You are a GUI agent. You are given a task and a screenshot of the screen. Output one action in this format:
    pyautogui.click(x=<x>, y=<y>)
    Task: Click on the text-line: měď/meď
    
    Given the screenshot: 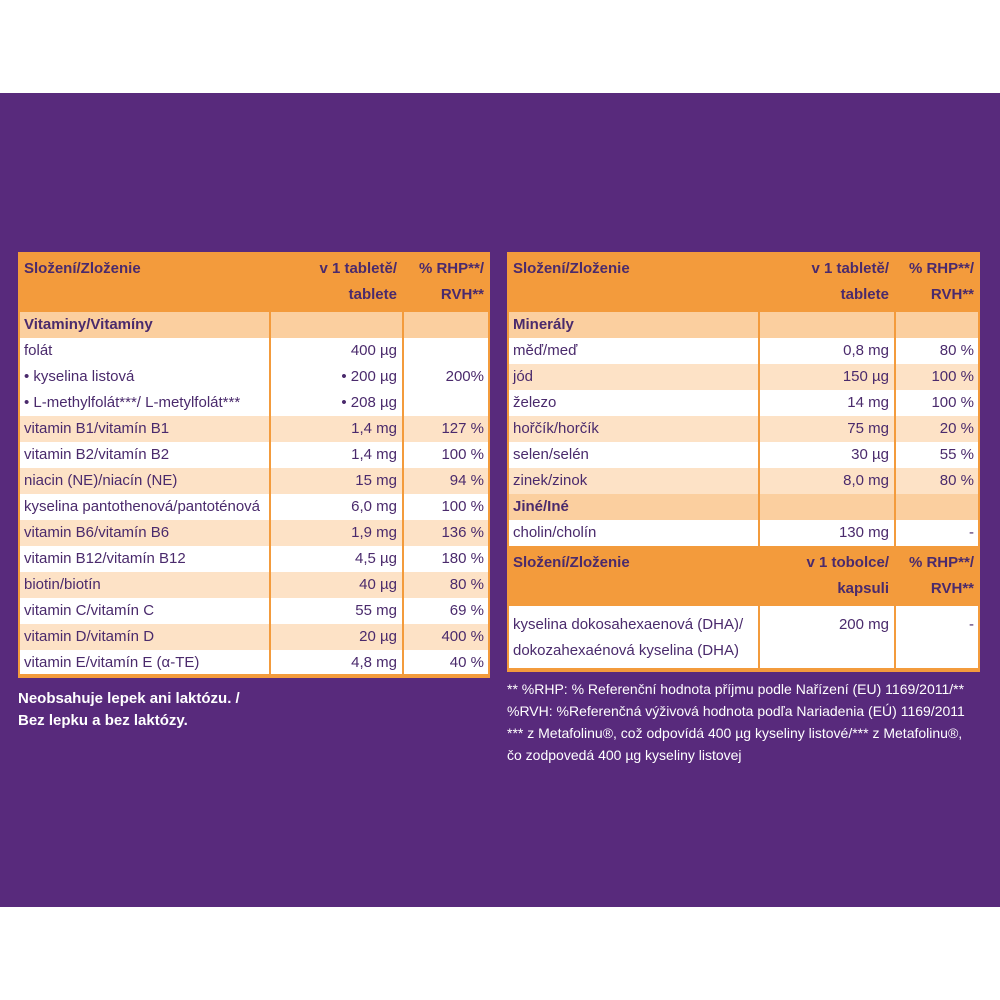 What is the action you would take?
    pyautogui.click(x=545, y=350)
    